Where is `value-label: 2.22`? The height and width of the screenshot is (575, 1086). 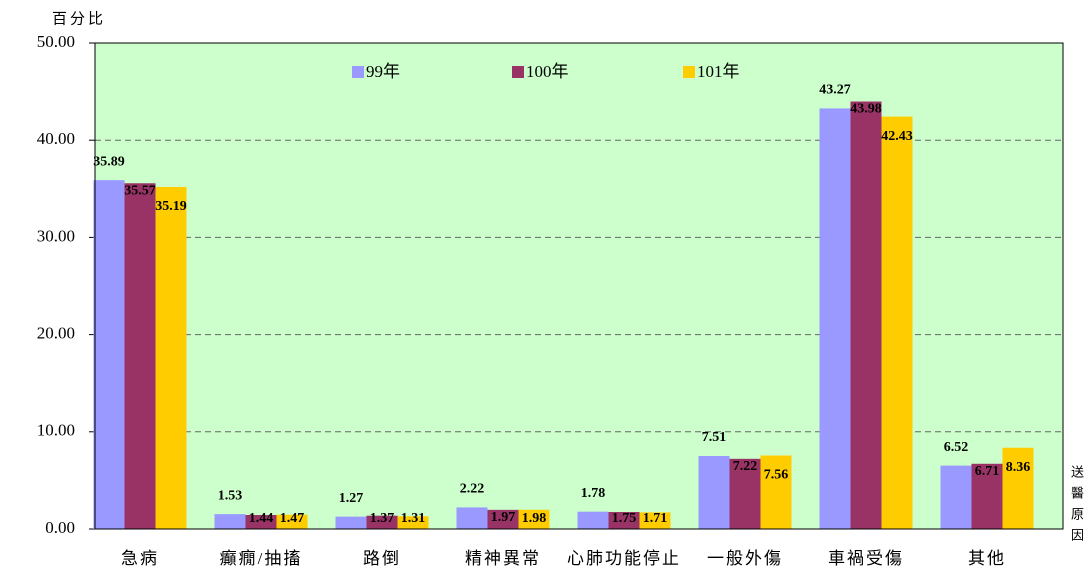
value-label: 2.22 is located at coordinates (472, 489).